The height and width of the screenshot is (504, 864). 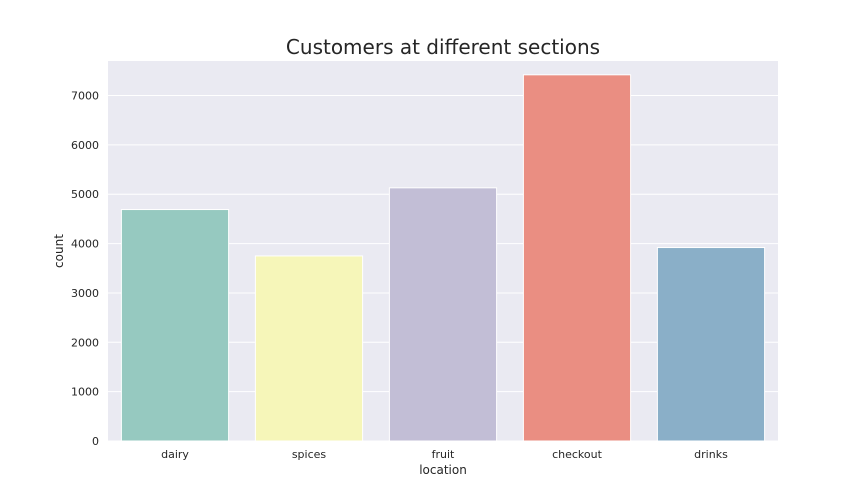 I want to click on y-tick-label: 0, so click(x=95, y=441).